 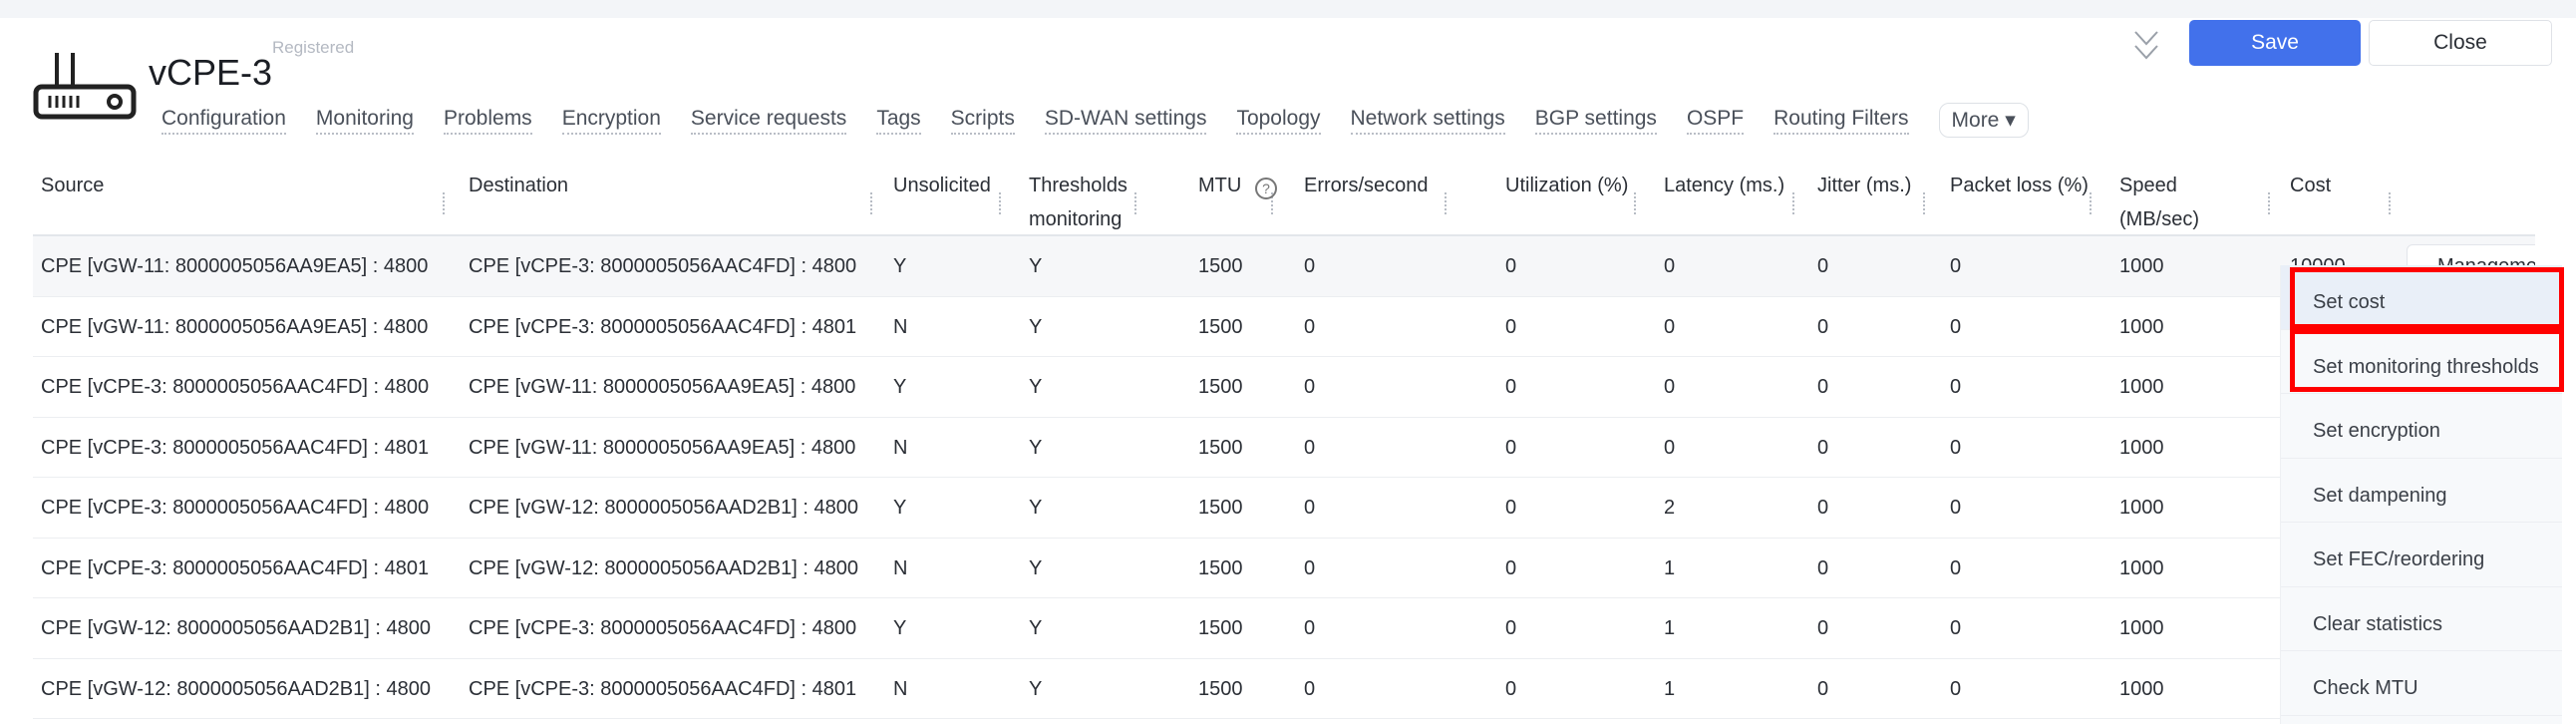 What do you see at coordinates (1841, 121) in the screenshot?
I see `tab-routing-filters: Routing Filters` at bounding box center [1841, 121].